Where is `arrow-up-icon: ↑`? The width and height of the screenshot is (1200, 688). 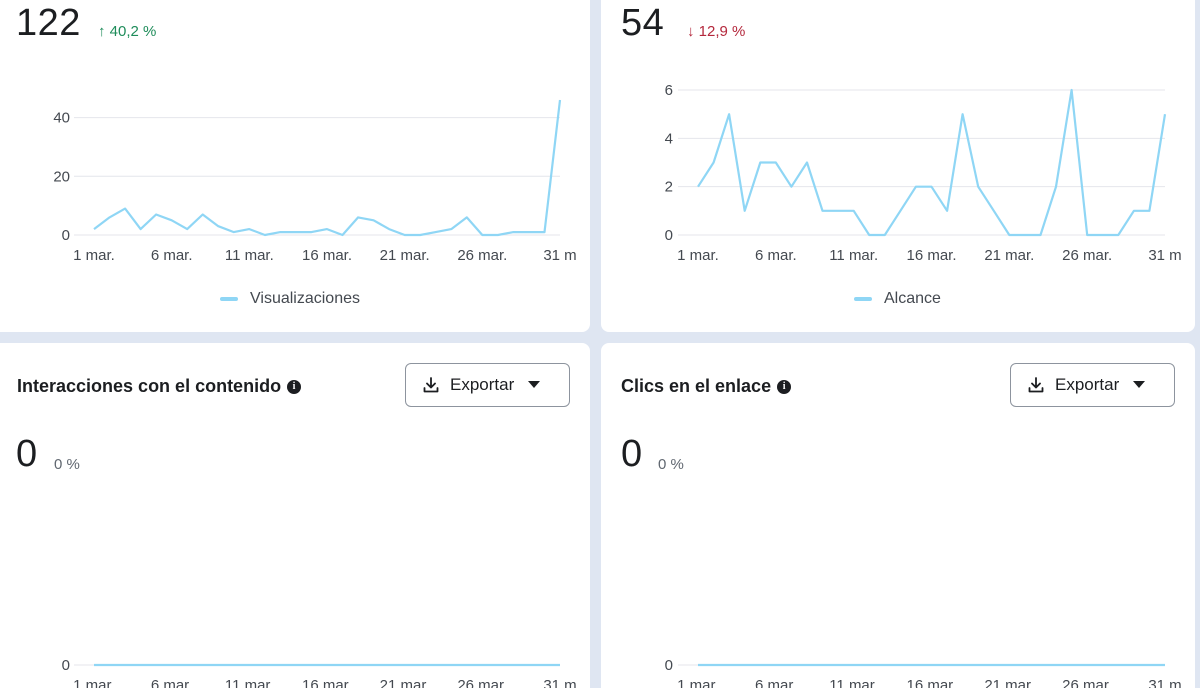 arrow-up-icon: ↑ is located at coordinates (102, 31).